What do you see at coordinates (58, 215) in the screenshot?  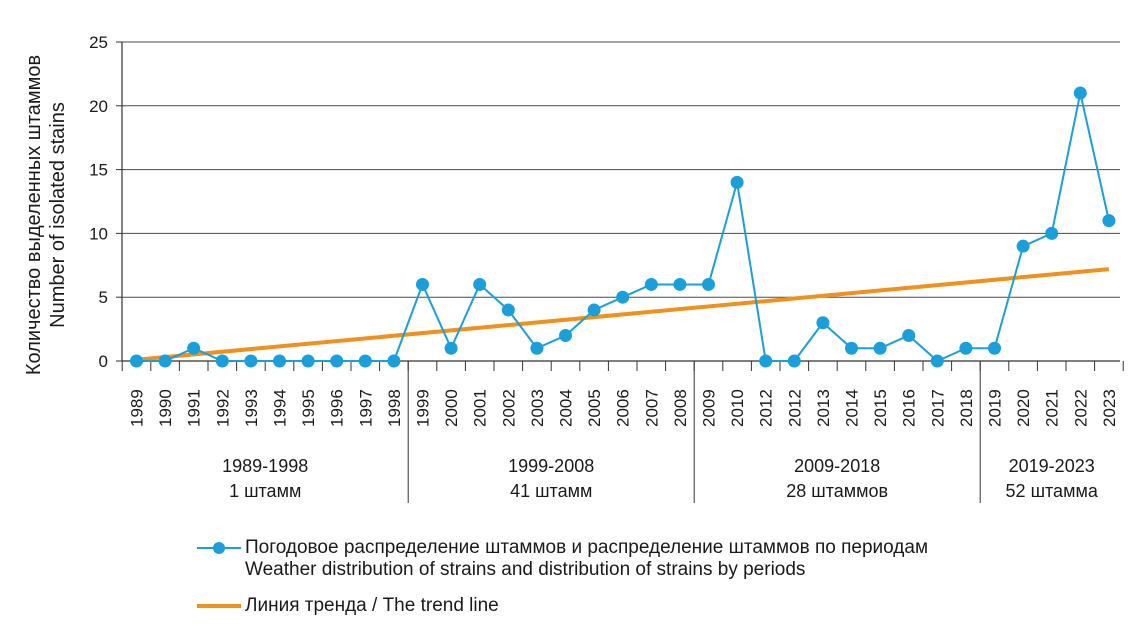 I see `y-axis-title-en: Number of isolated stains` at bounding box center [58, 215].